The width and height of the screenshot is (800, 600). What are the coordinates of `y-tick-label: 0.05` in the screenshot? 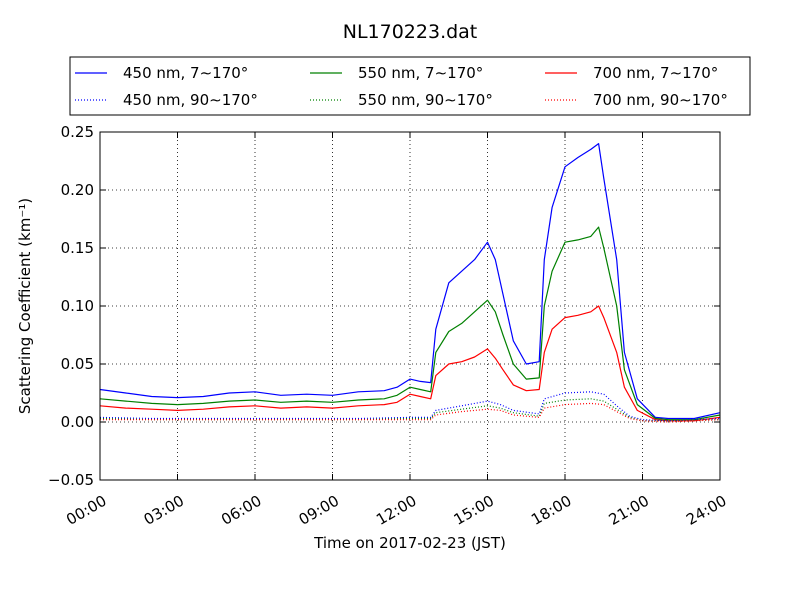 It's located at (77, 364).